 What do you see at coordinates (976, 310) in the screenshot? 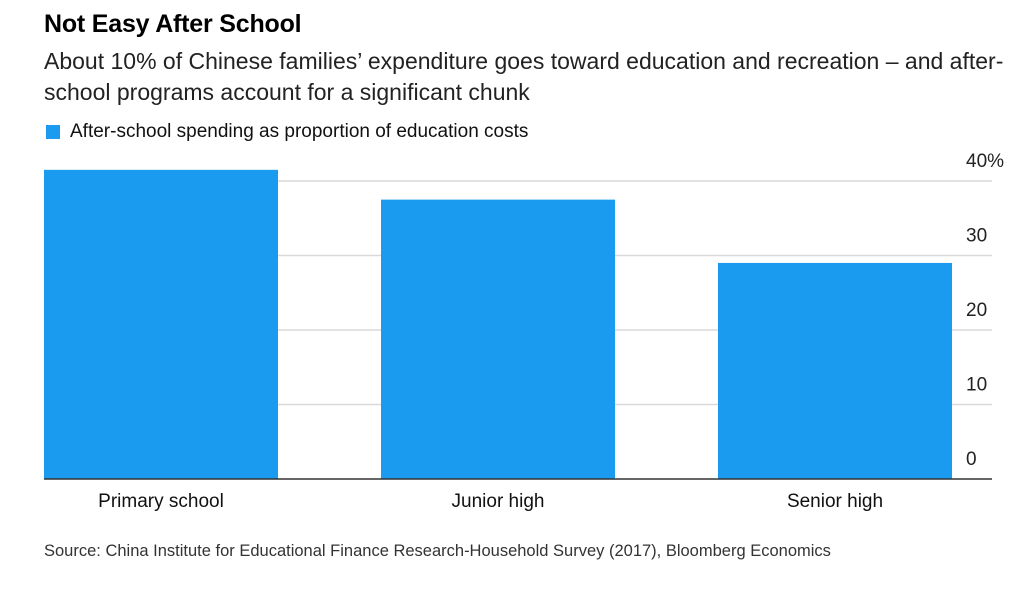
I see `y-tick-label: 20` at bounding box center [976, 310].